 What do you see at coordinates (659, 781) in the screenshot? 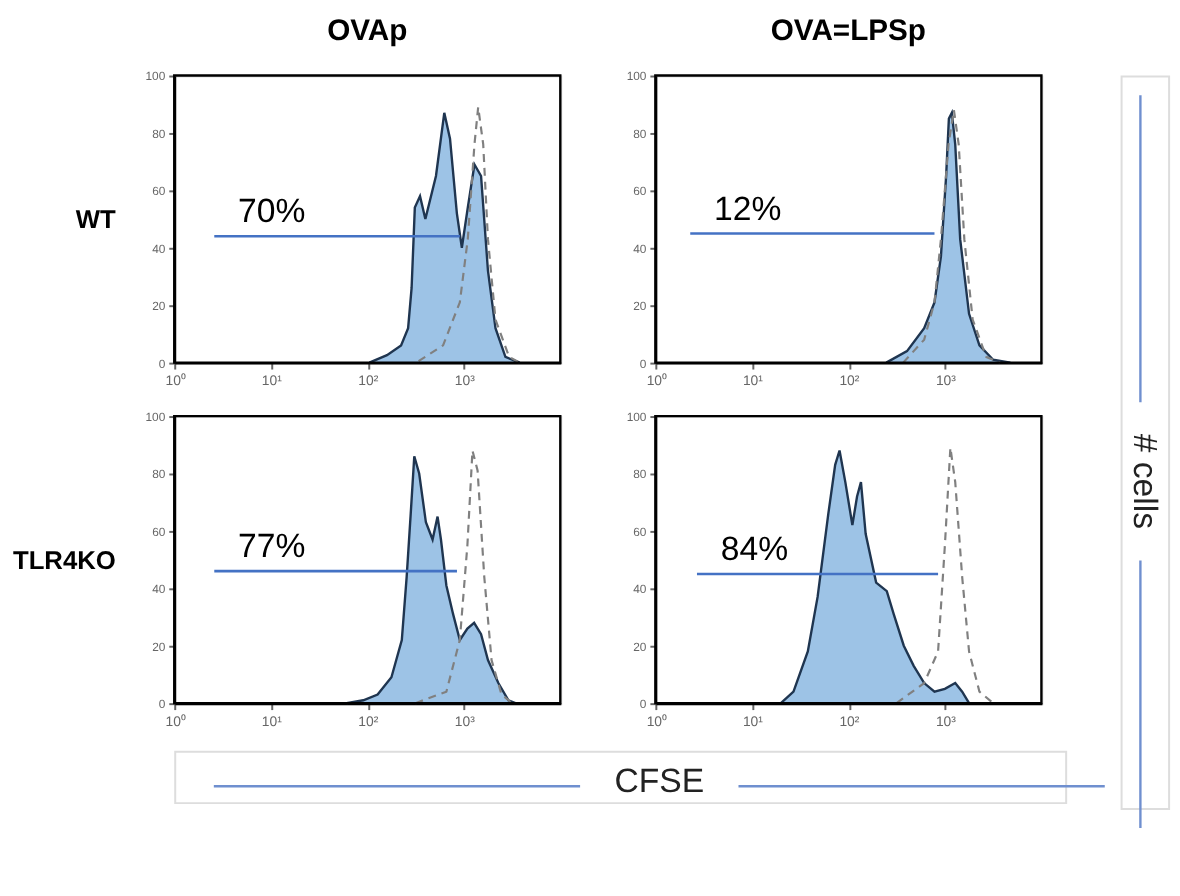
I see `text: CFSE` at bounding box center [659, 781].